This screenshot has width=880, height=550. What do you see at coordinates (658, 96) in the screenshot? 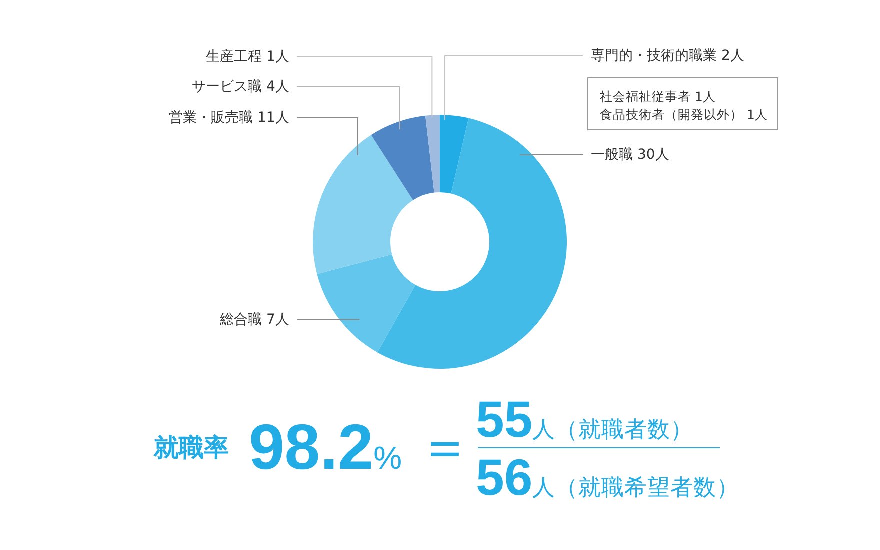
I see `text: 社会福祉従事者 1人` at bounding box center [658, 96].